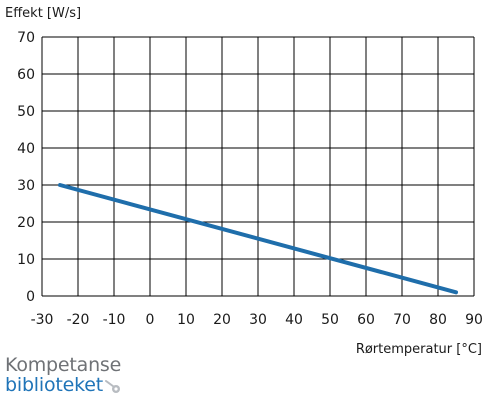 The image size is (500, 402). Describe the element at coordinates (114, 320) in the screenshot. I see `x-tick-label: -10` at that location.